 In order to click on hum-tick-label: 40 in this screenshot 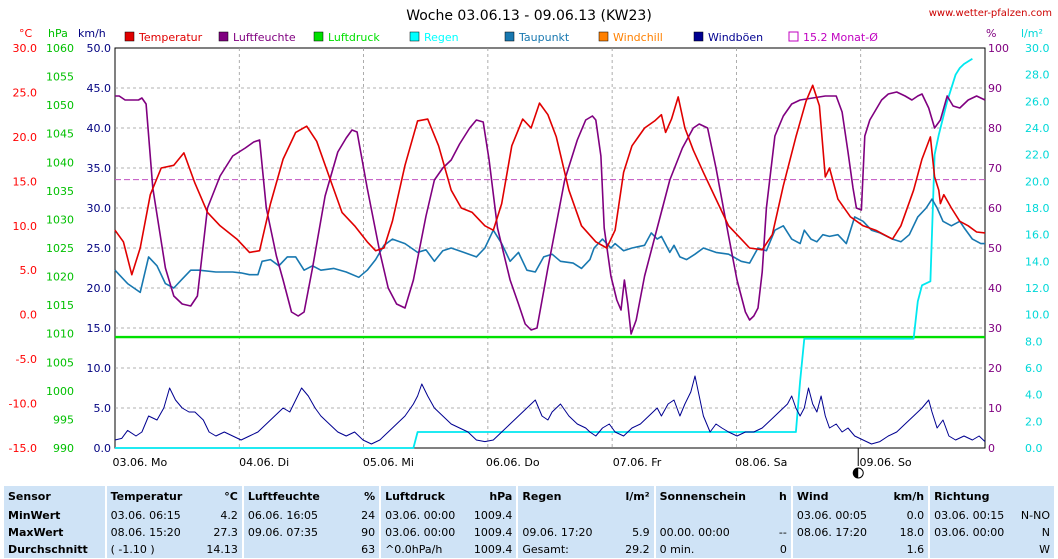, I will do `click(995, 288)`.